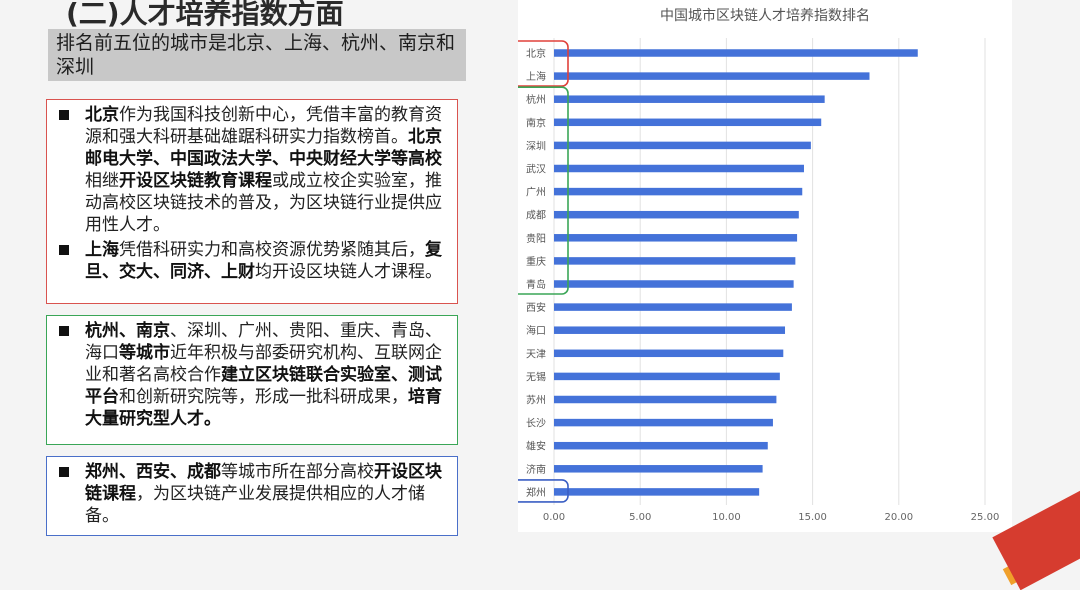 The height and width of the screenshot is (590, 1080). I want to click on category-label: 海口, so click(536, 330).